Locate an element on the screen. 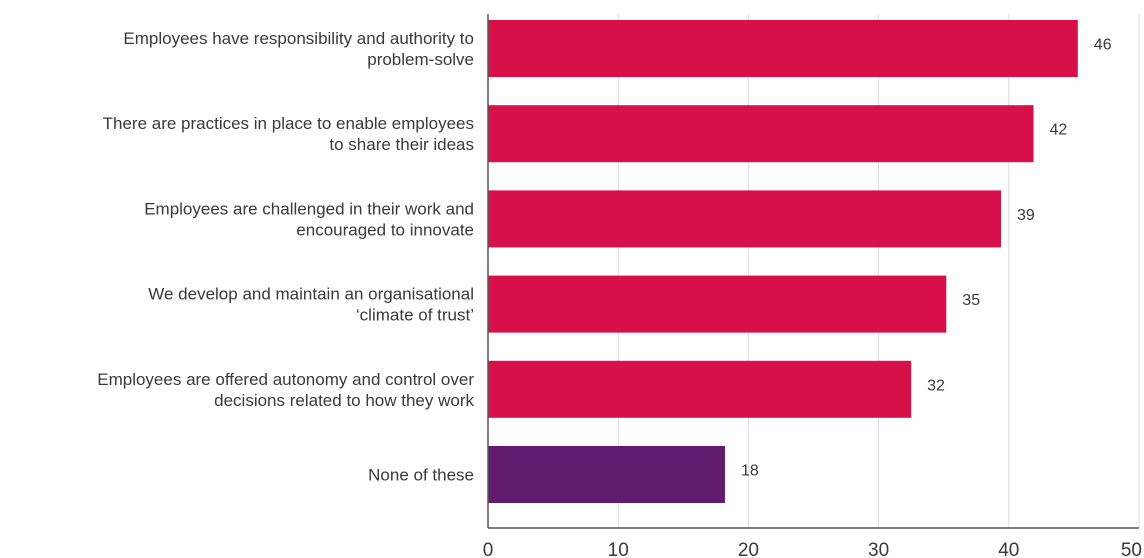 This screenshot has height=558, width=1144. x-tick-label: 10 is located at coordinates (618, 549).